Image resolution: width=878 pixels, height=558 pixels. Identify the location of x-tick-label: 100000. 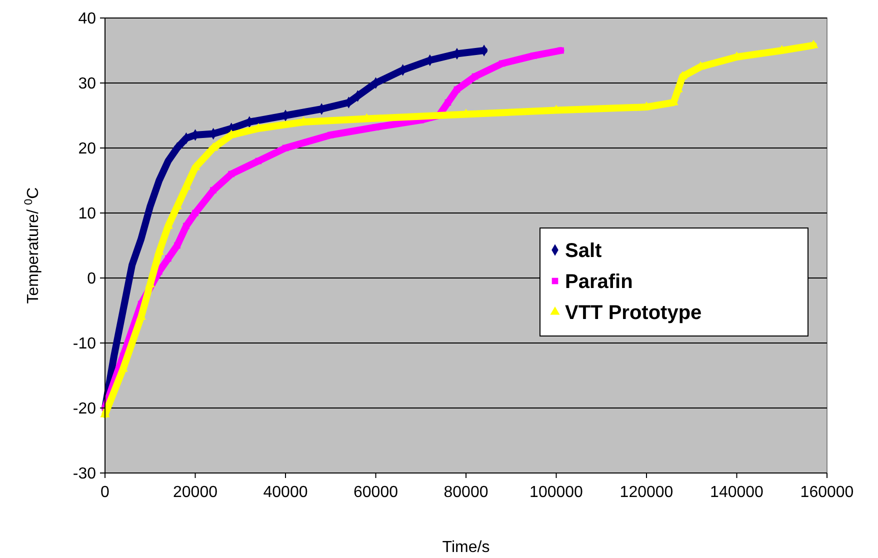
(557, 492).